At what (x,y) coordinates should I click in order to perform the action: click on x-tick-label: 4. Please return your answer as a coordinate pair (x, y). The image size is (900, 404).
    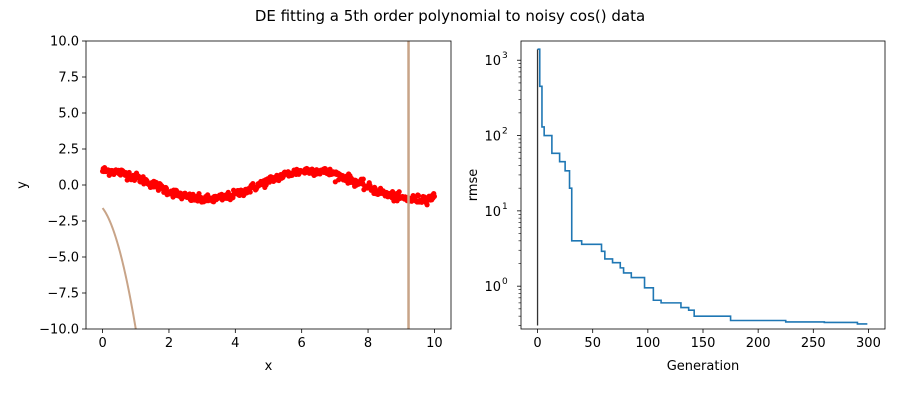
    Looking at the image, I should click on (235, 343).